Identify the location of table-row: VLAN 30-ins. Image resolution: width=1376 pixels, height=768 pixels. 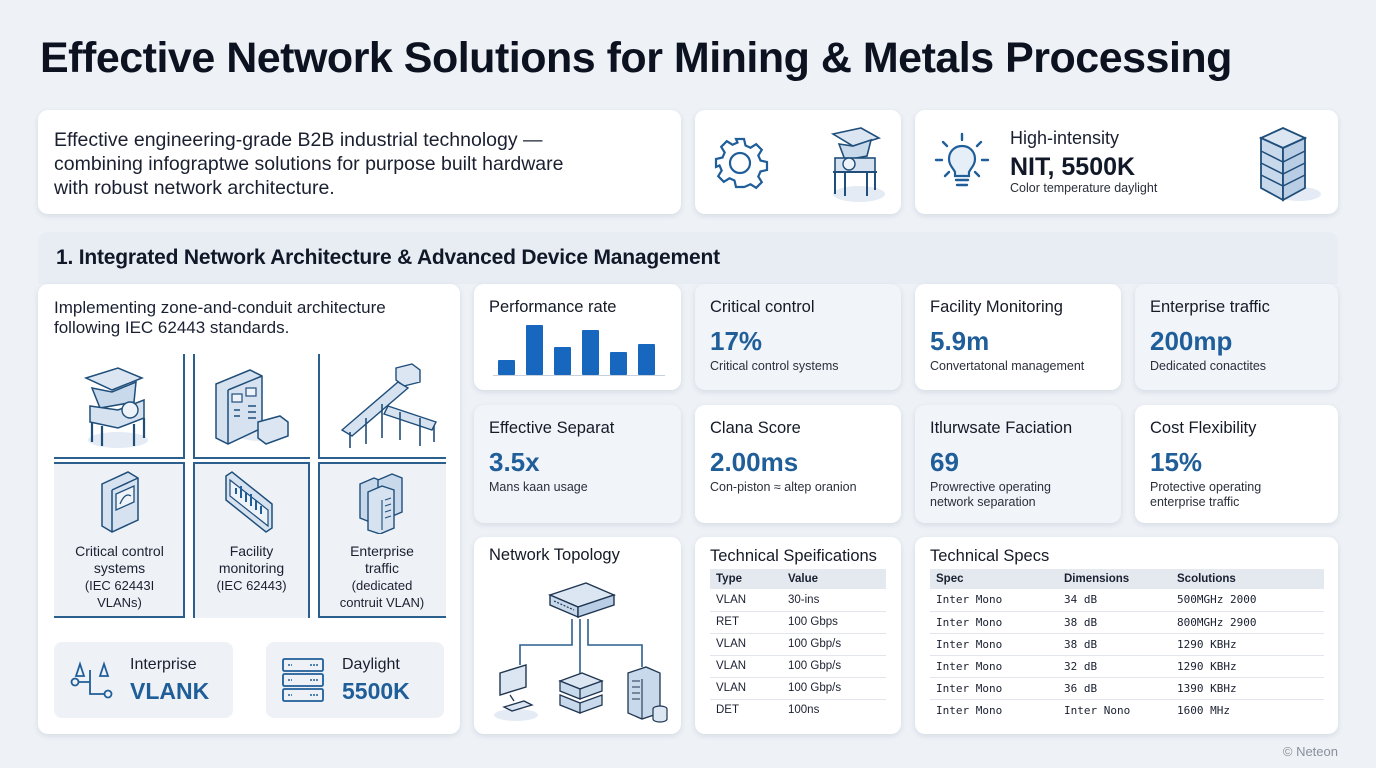
(798, 600).